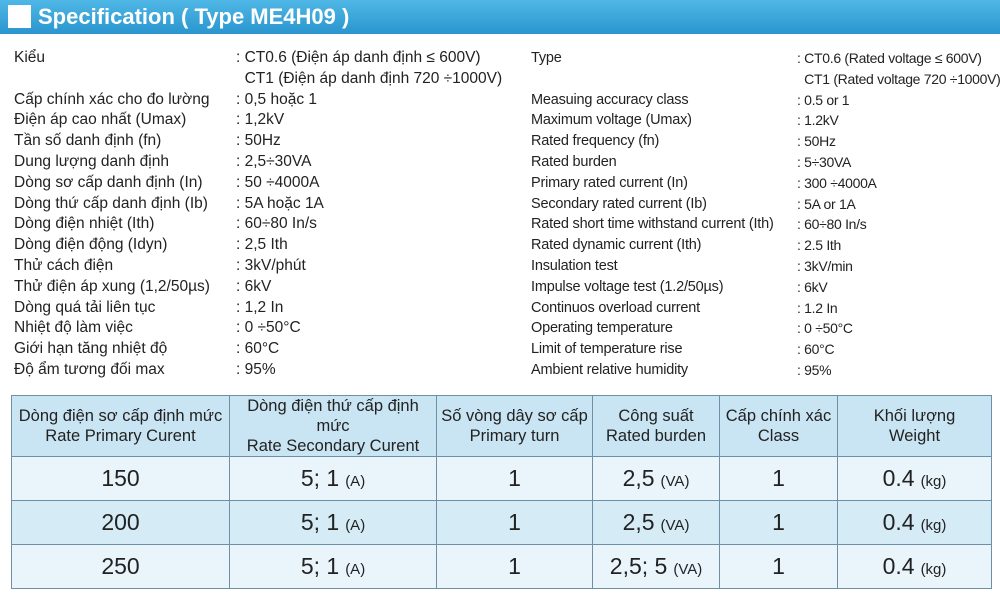 This screenshot has width=1000, height=600. I want to click on spec-value: : 1,2kV, so click(260, 120).